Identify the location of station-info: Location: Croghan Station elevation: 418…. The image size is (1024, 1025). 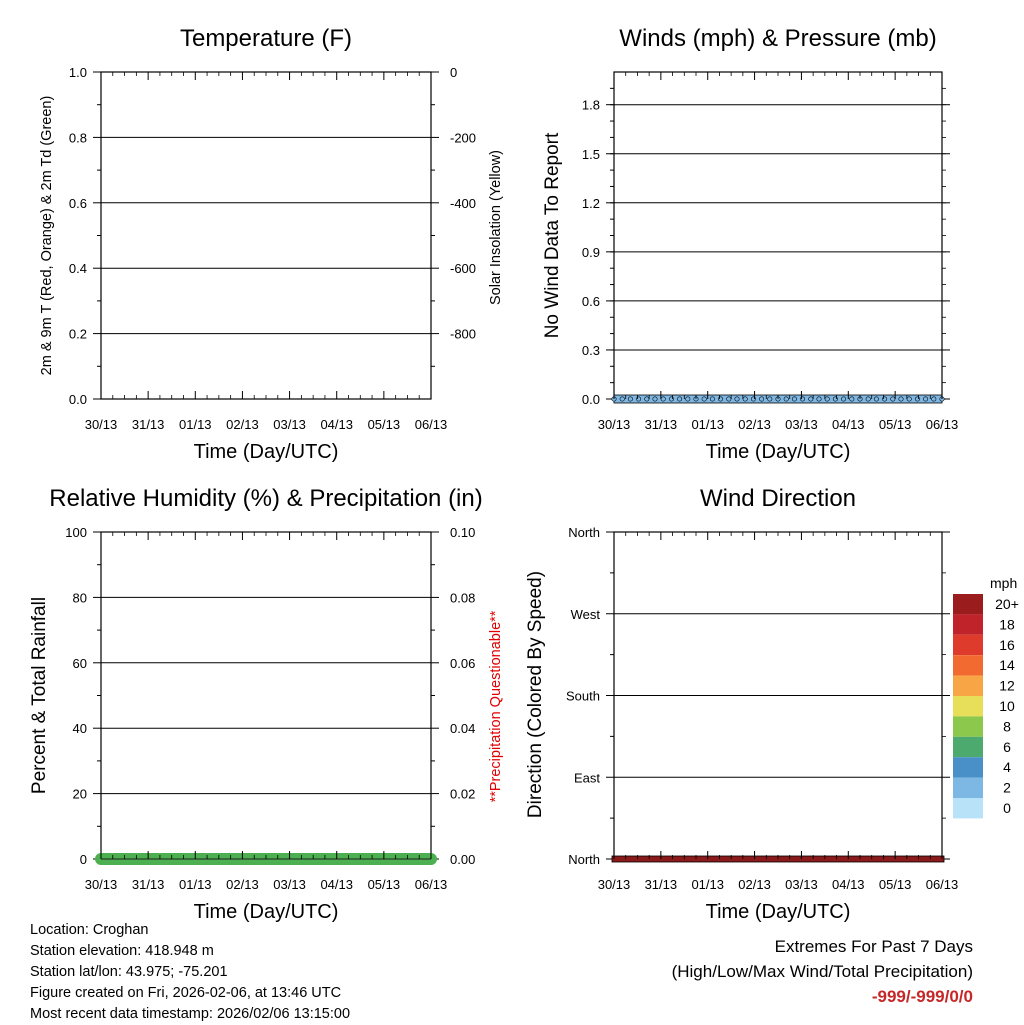
(190, 972).